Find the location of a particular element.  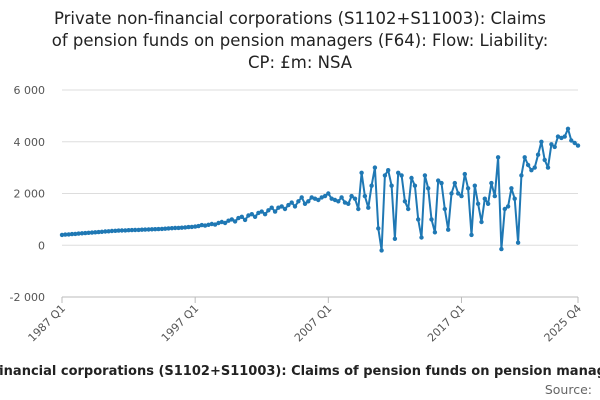

x-tick-label: 1997 Q1 is located at coordinates (180, 323).